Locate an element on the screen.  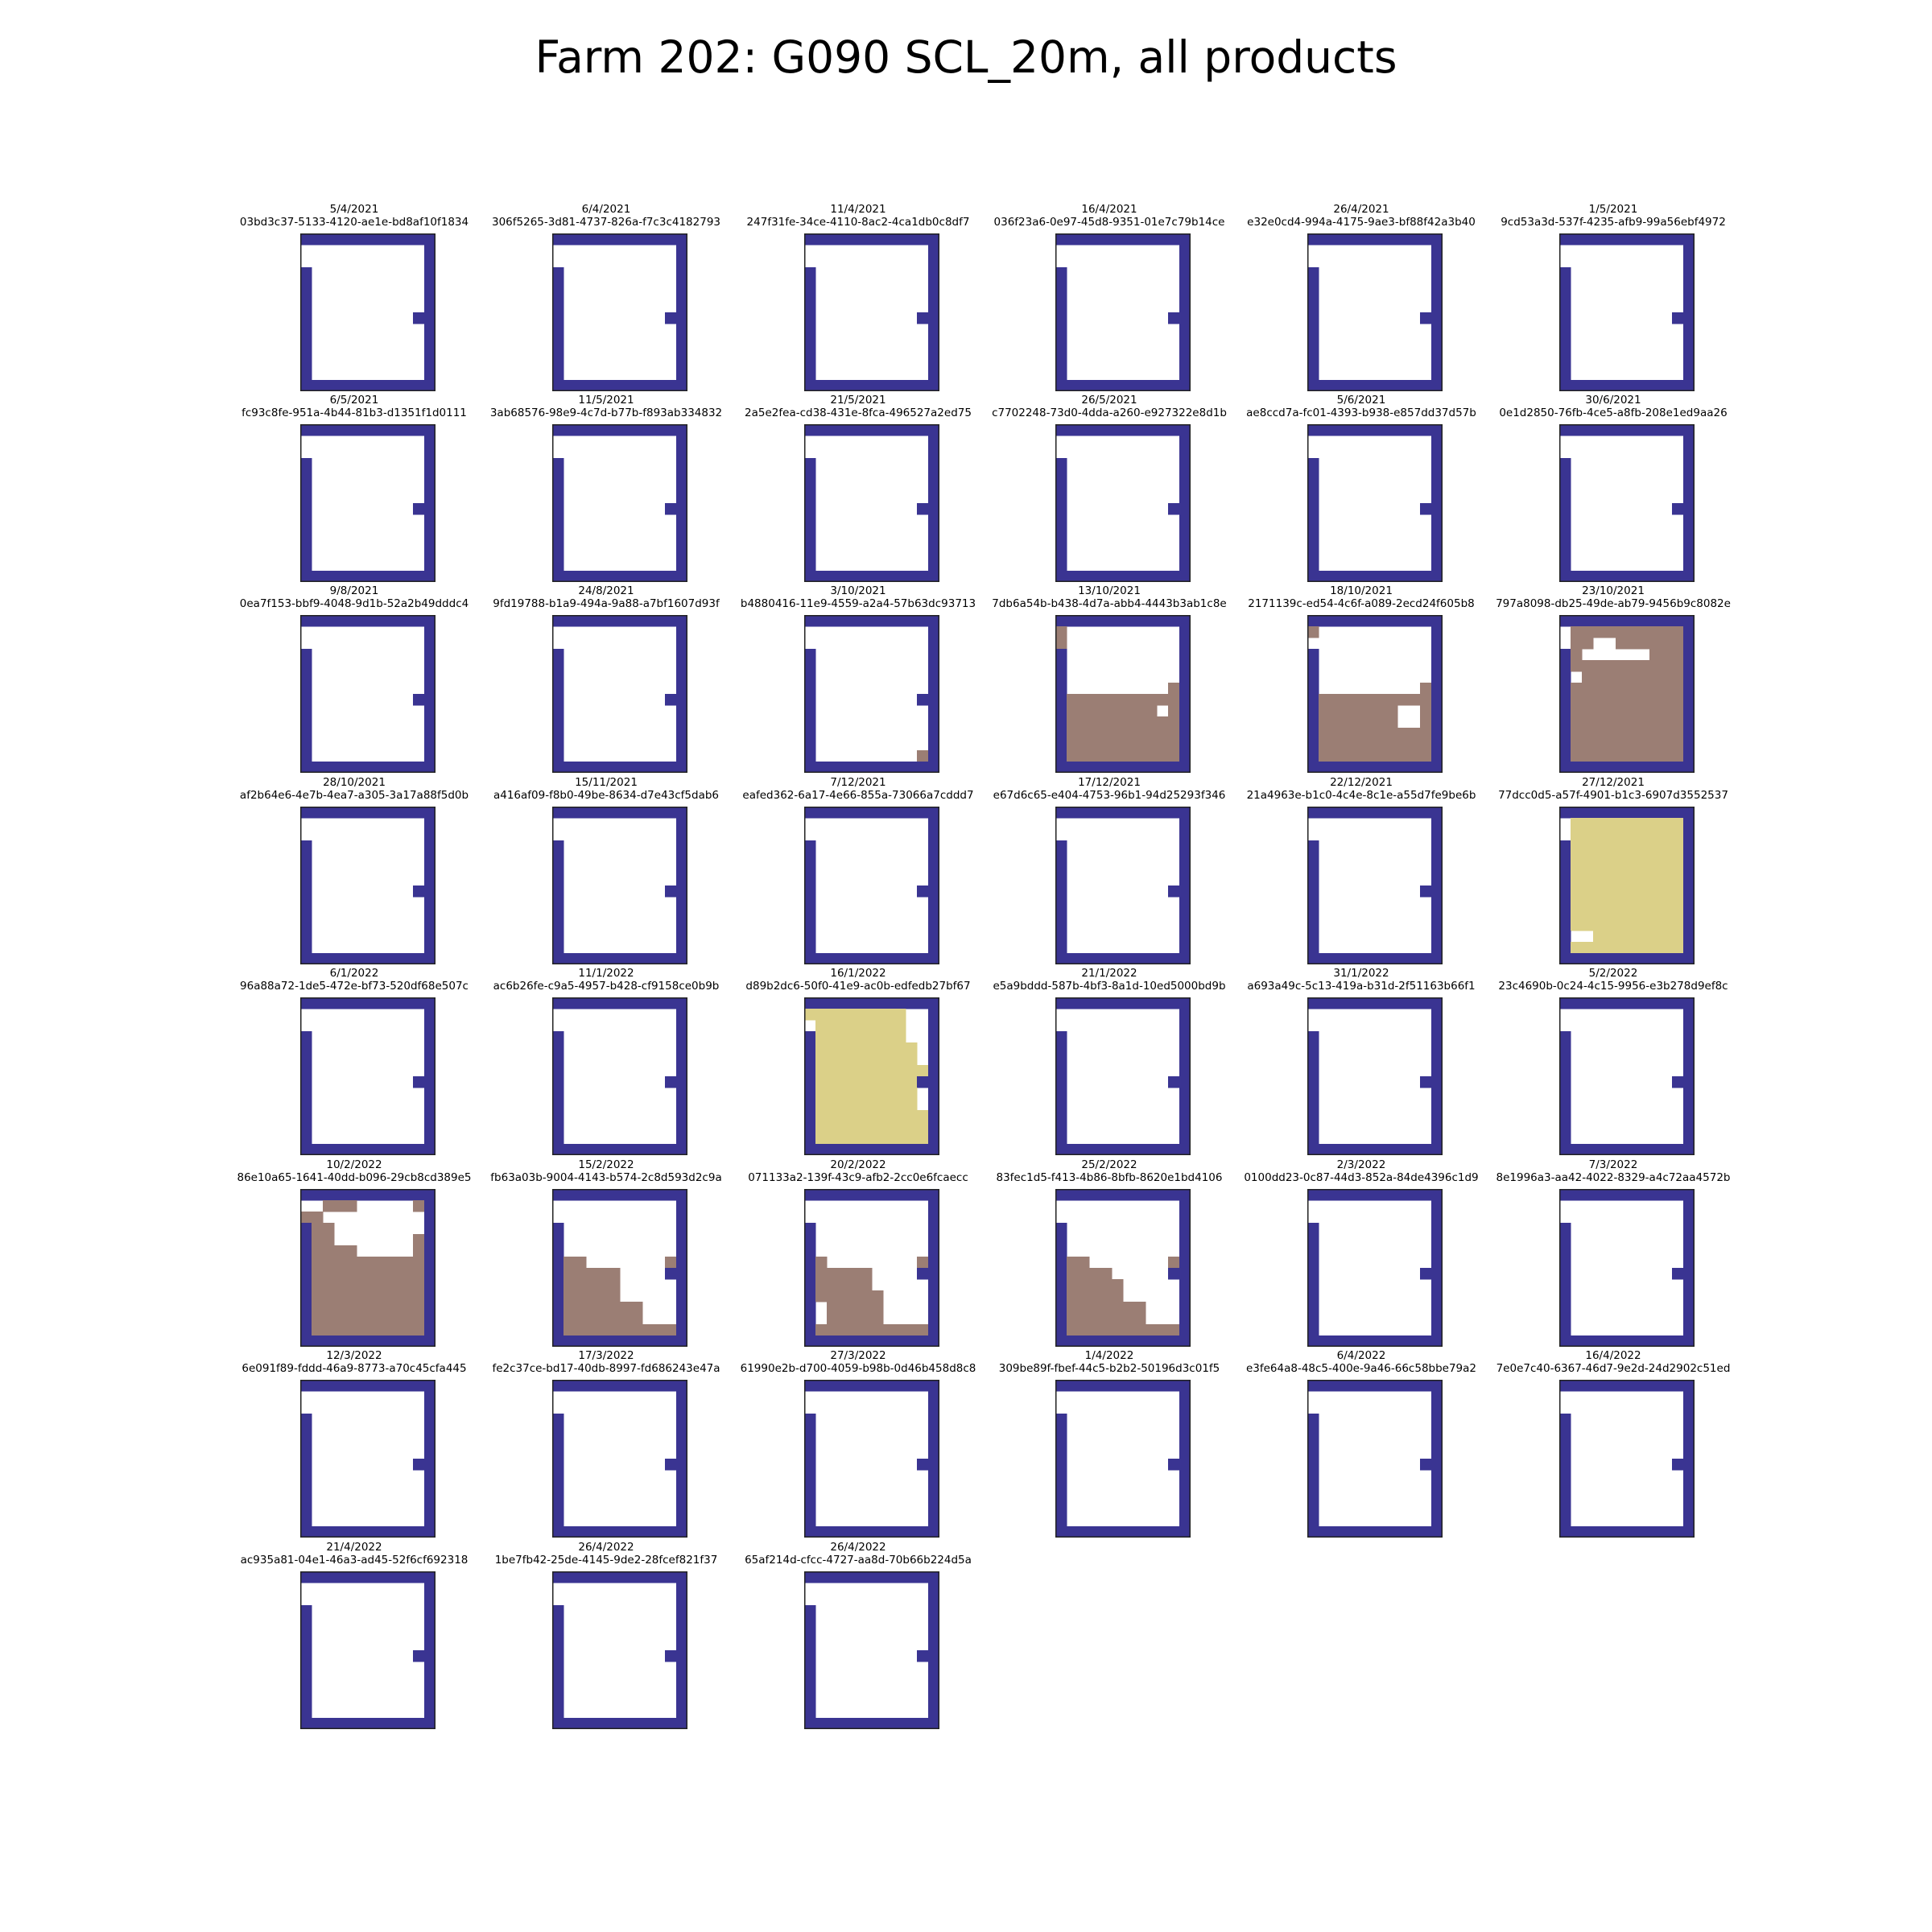
panel-frame is located at coordinates (871, 1268).